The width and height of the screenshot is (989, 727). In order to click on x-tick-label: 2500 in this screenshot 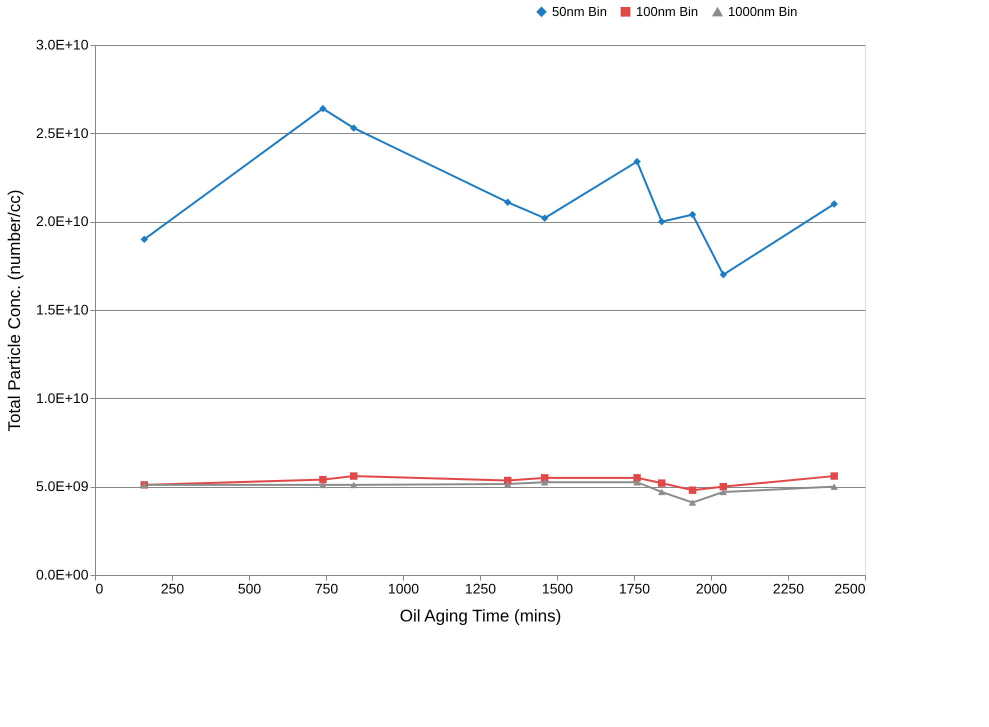, I will do `click(850, 588)`.